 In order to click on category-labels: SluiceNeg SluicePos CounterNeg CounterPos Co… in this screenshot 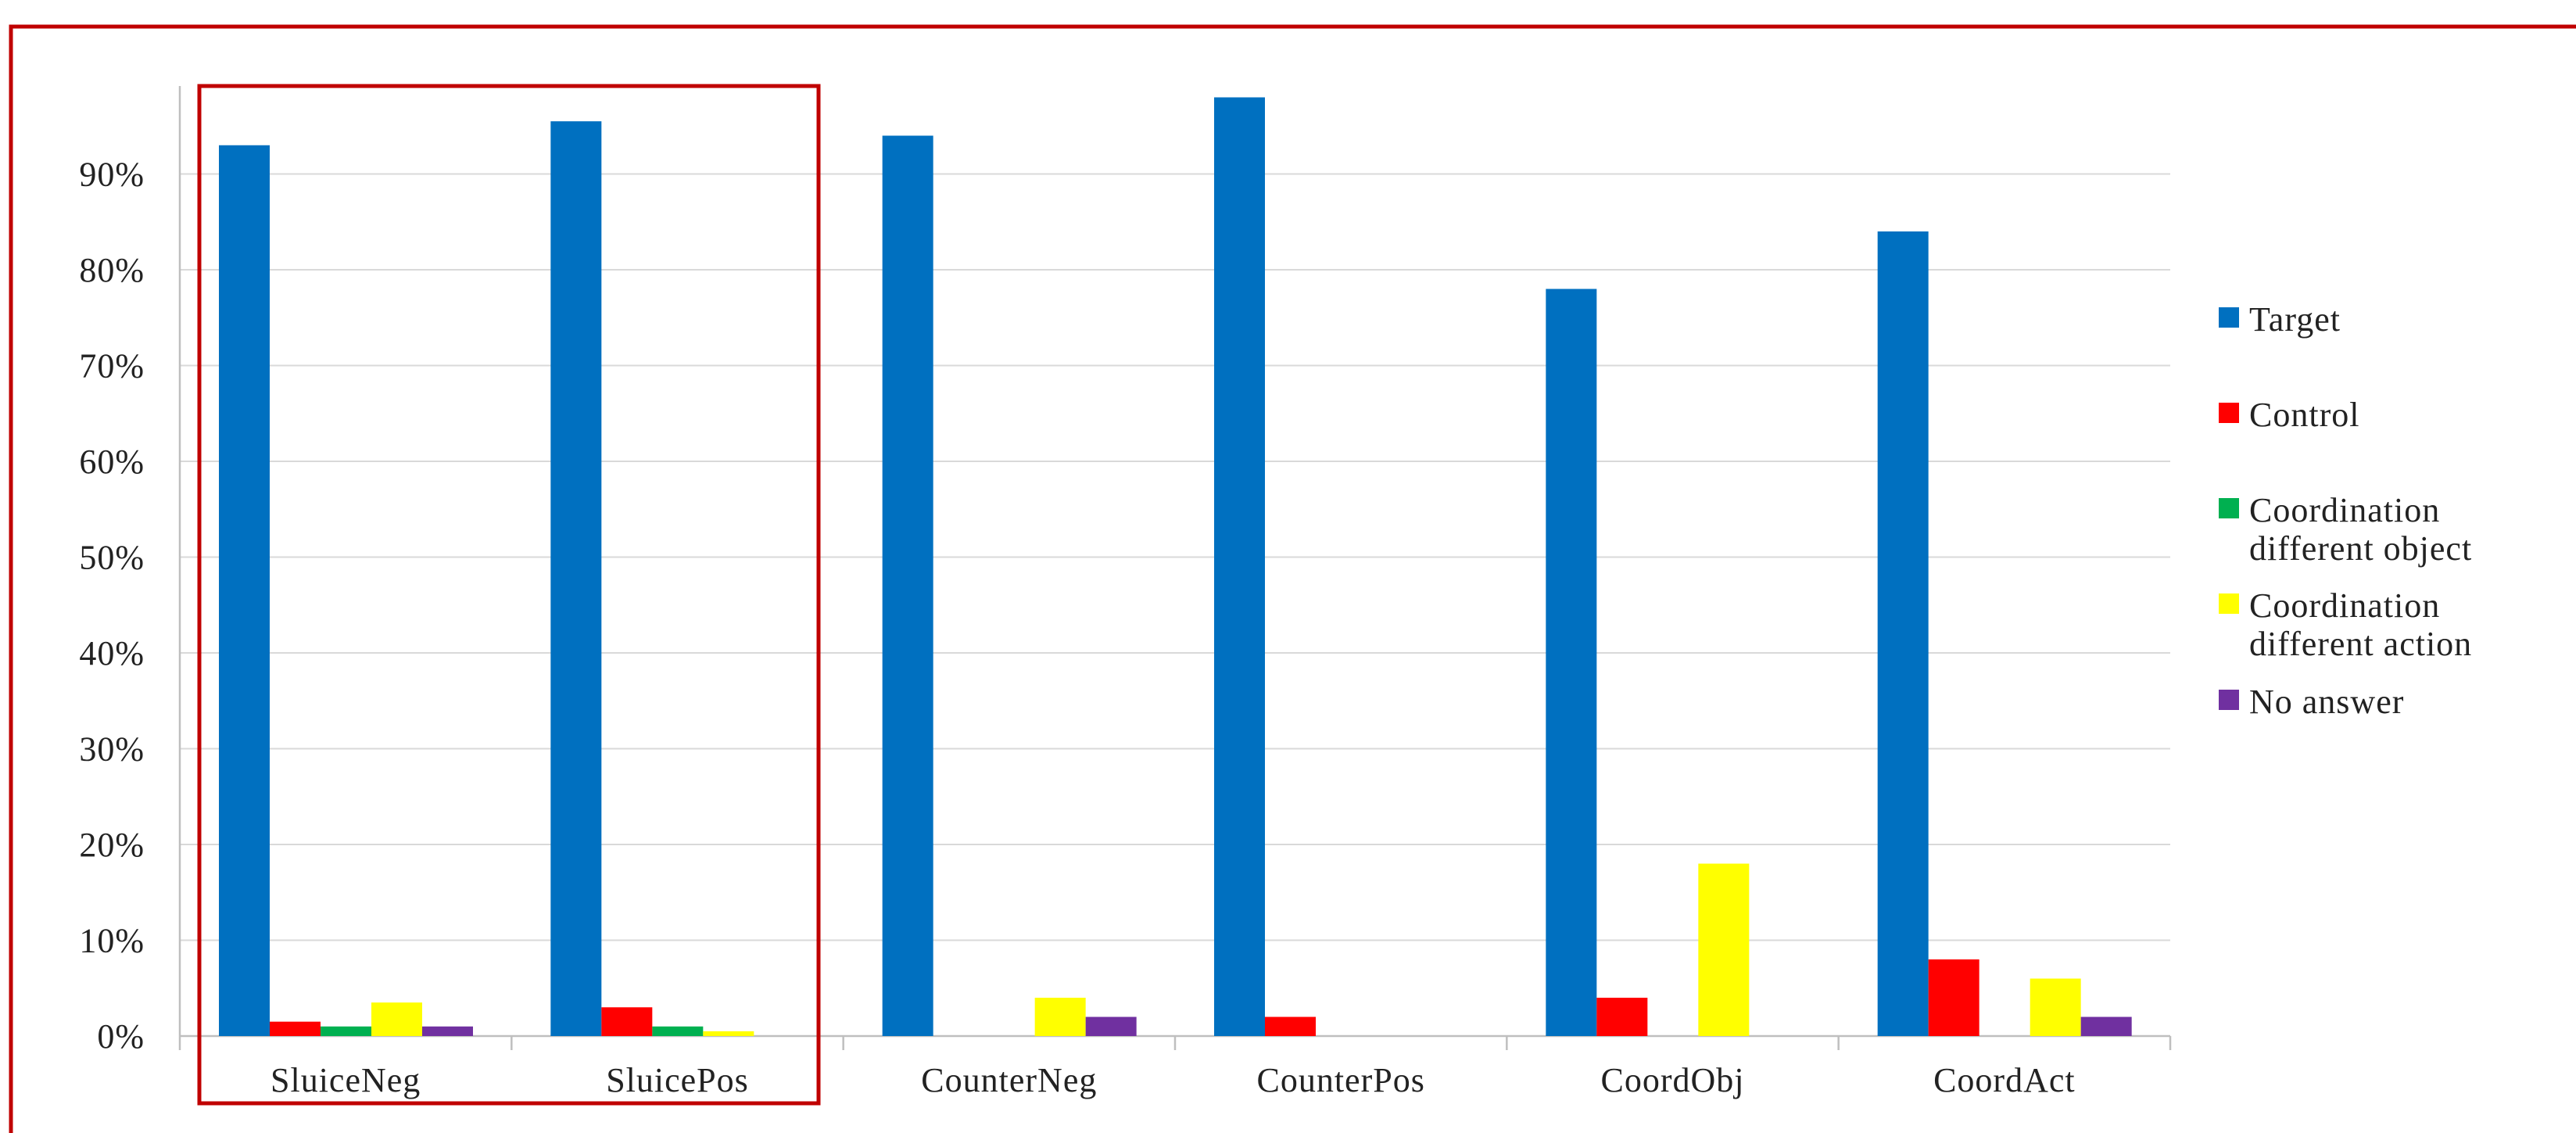, I will do `click(1173, 1080)`.